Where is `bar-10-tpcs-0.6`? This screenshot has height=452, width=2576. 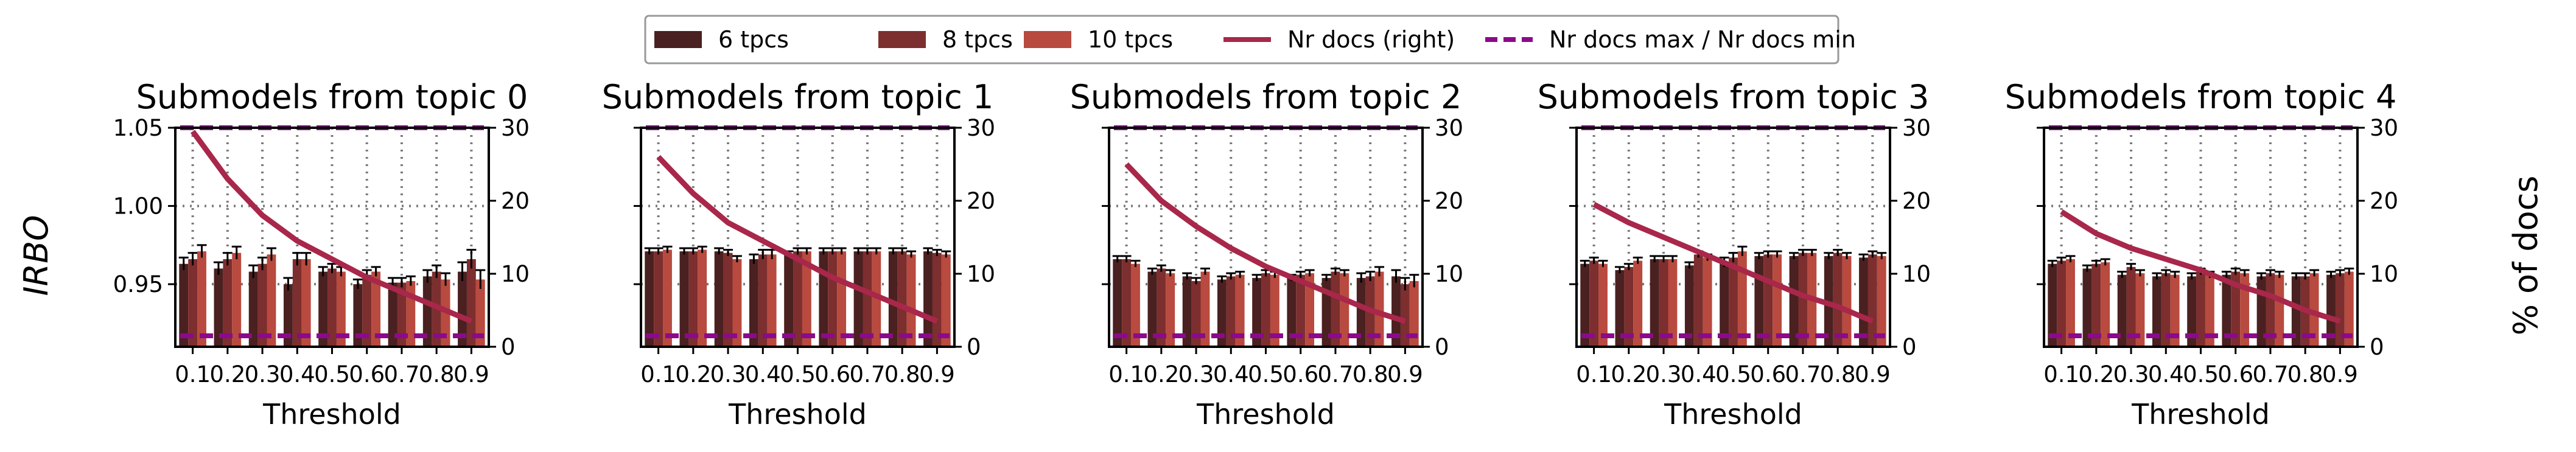
bar-10-tpcs-0.6 is located at coordinates (842, 299).